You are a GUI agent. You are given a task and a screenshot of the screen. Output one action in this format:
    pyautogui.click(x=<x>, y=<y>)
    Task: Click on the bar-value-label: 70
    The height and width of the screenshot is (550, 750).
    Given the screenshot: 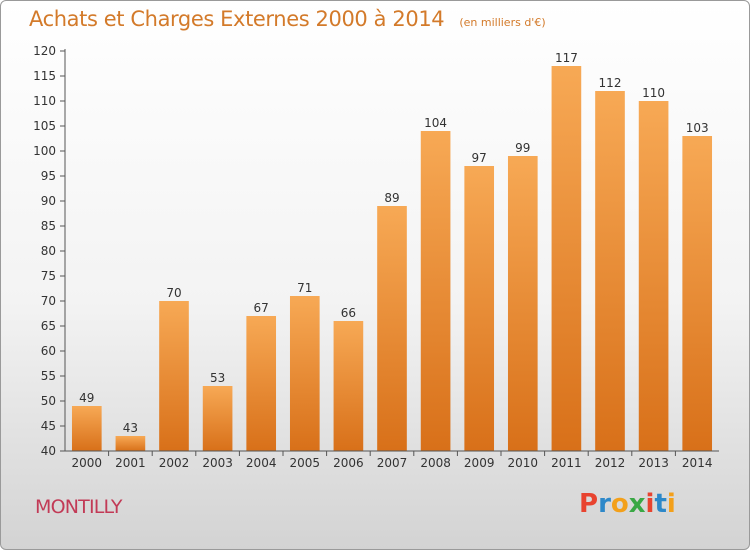 What is the action you would take?
    pyautogui.click(x=173, y=293)
    